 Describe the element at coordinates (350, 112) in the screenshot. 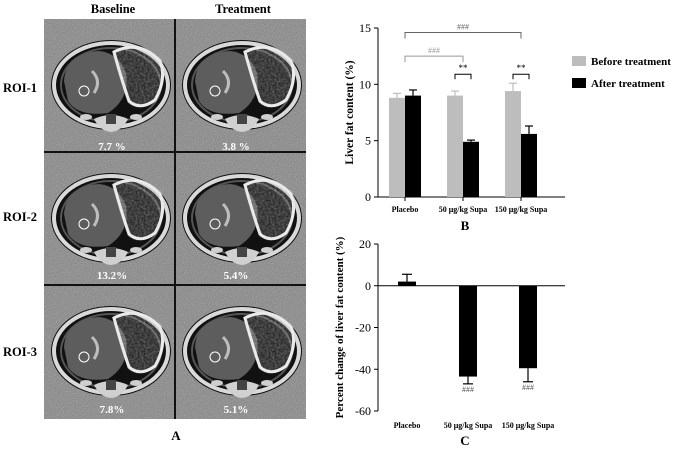

I see `y-axis-title-b: Liver fat content (%)` at that location.